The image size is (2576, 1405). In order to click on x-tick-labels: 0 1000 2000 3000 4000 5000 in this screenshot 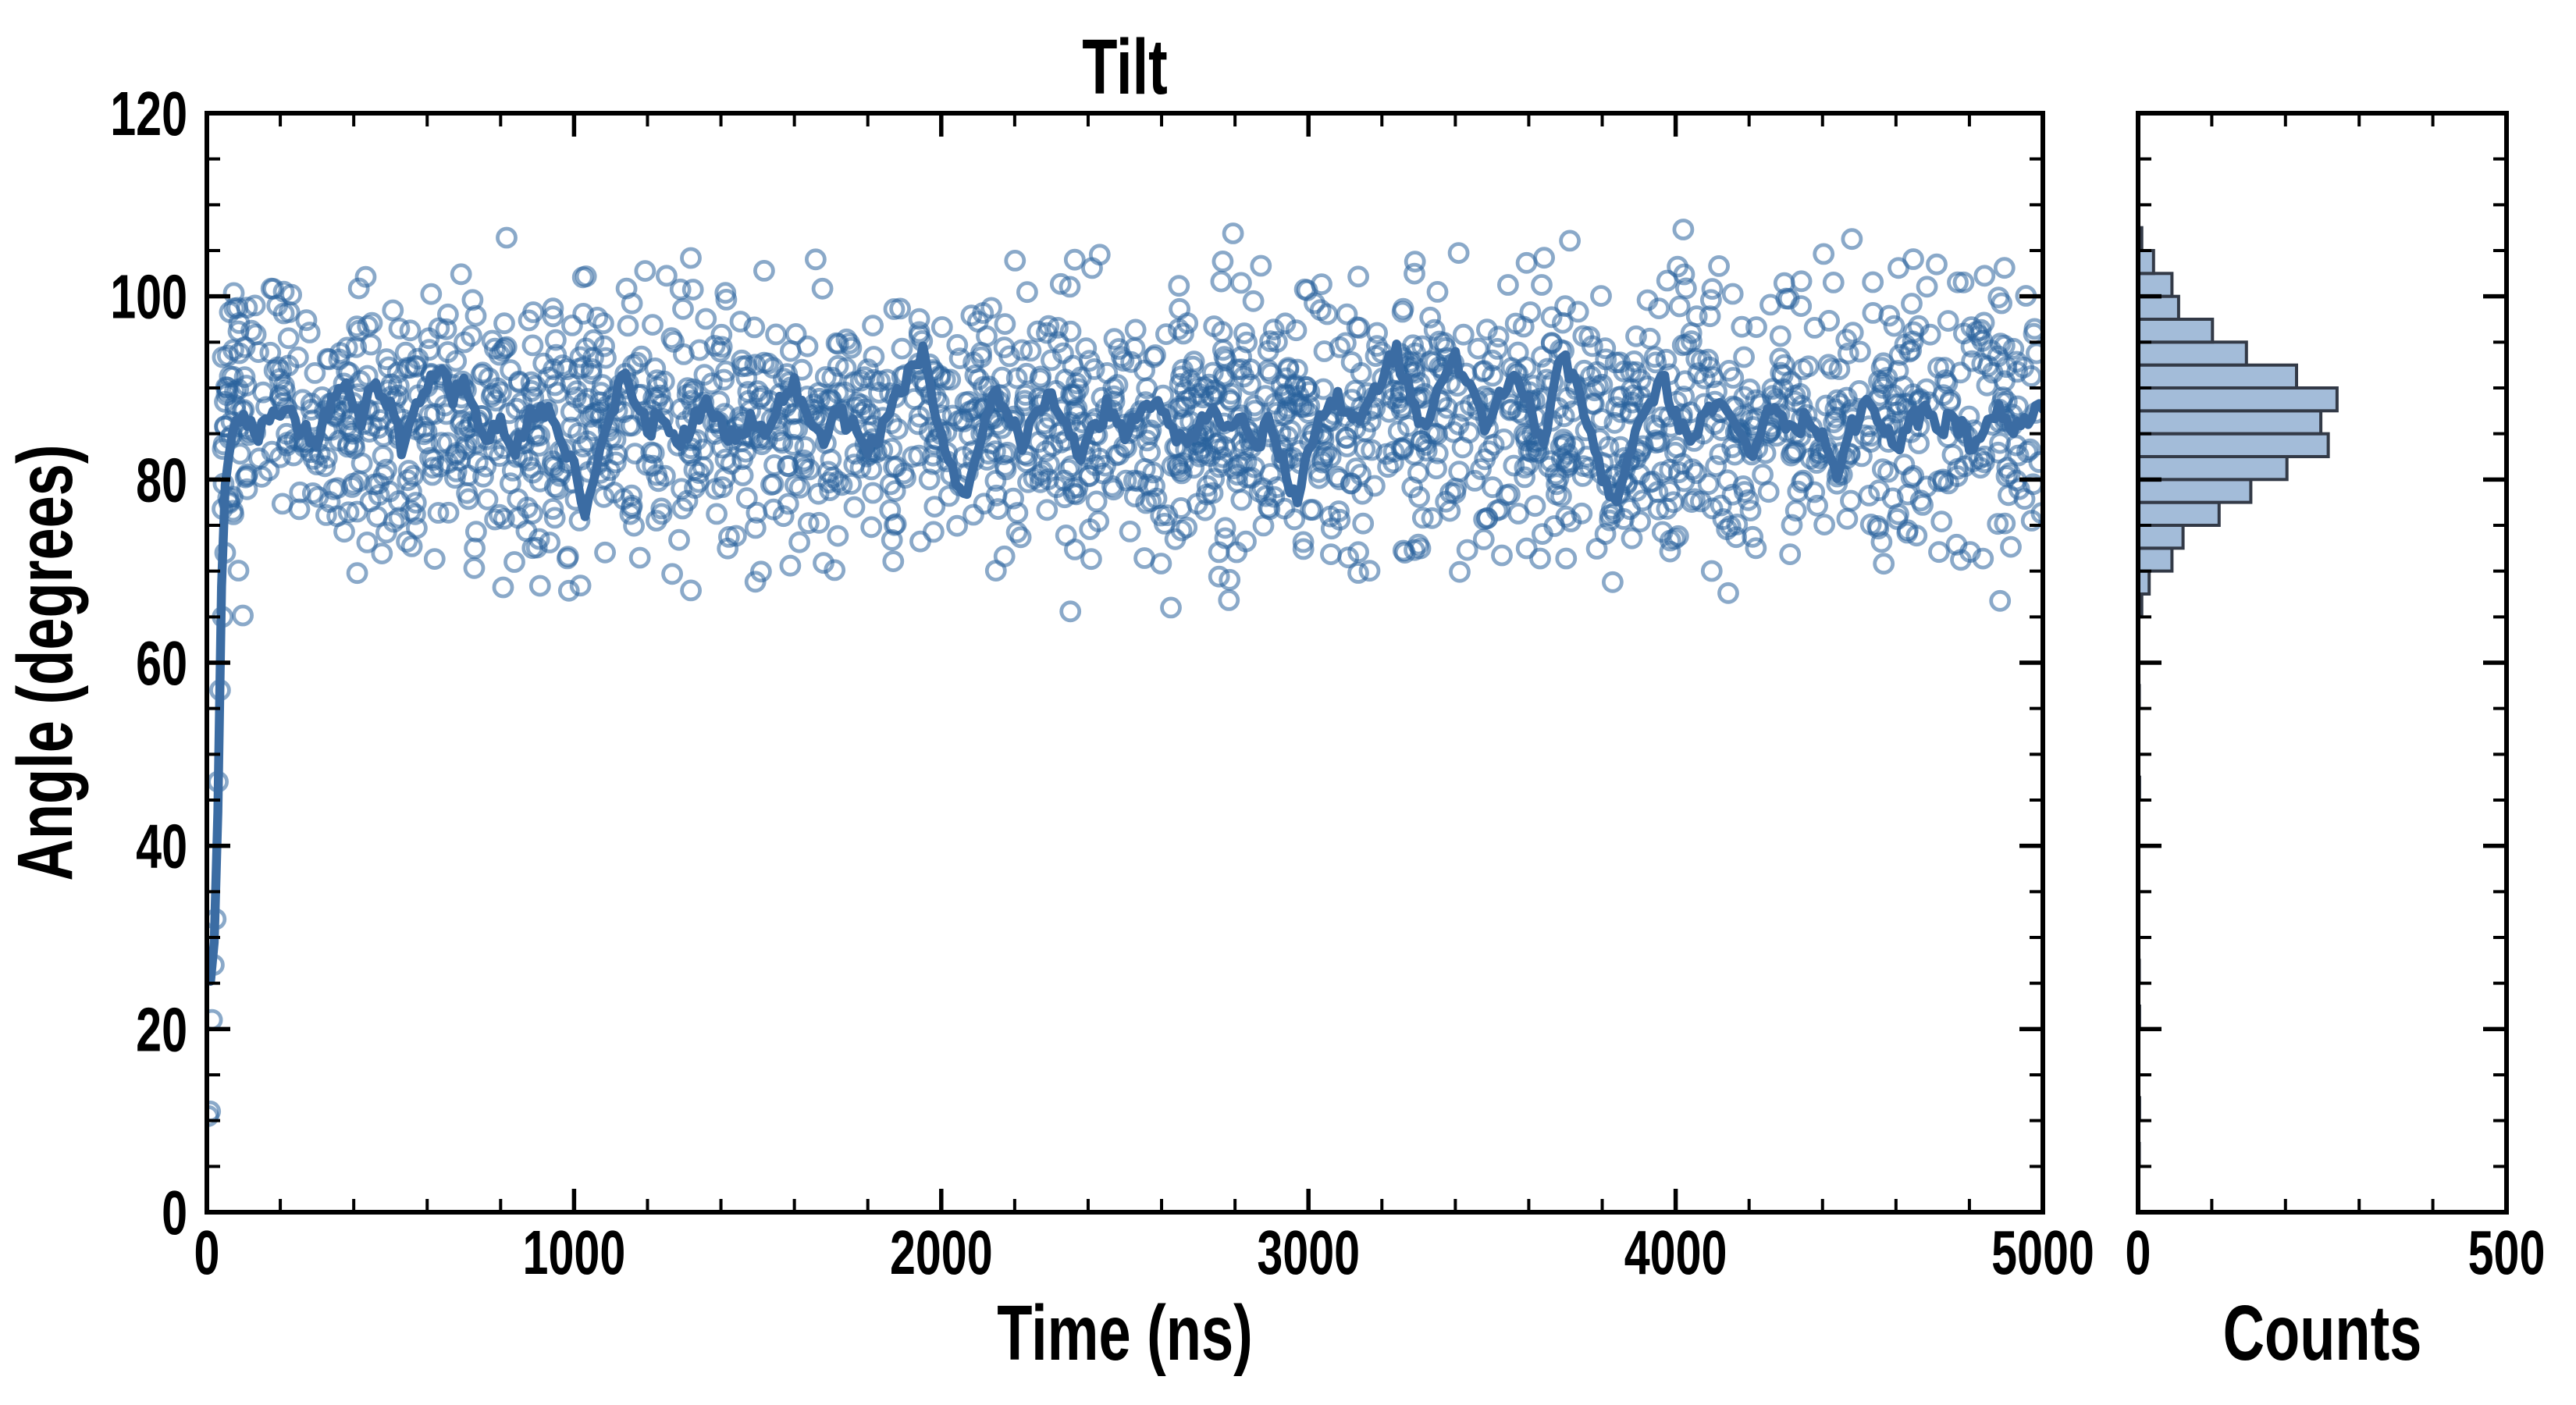, I will do `click(1144, 1252)`.